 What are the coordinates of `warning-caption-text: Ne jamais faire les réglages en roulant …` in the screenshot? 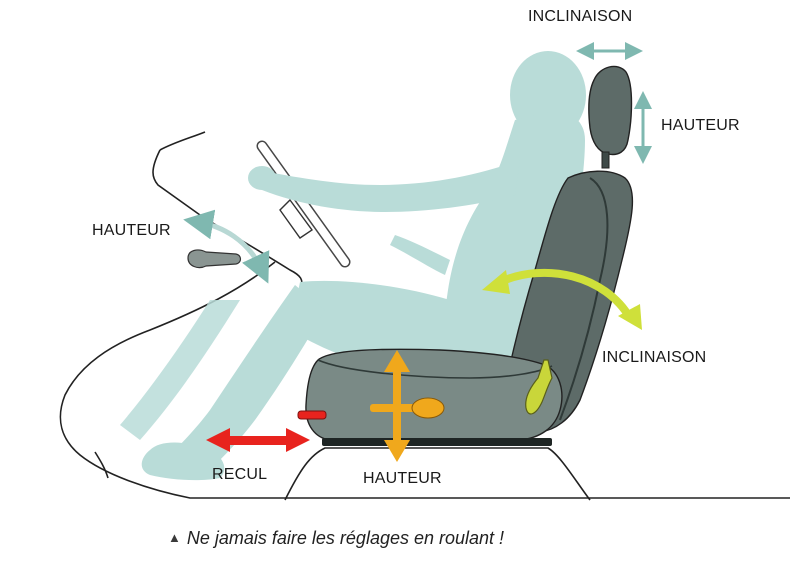 It's located at (345, 538).